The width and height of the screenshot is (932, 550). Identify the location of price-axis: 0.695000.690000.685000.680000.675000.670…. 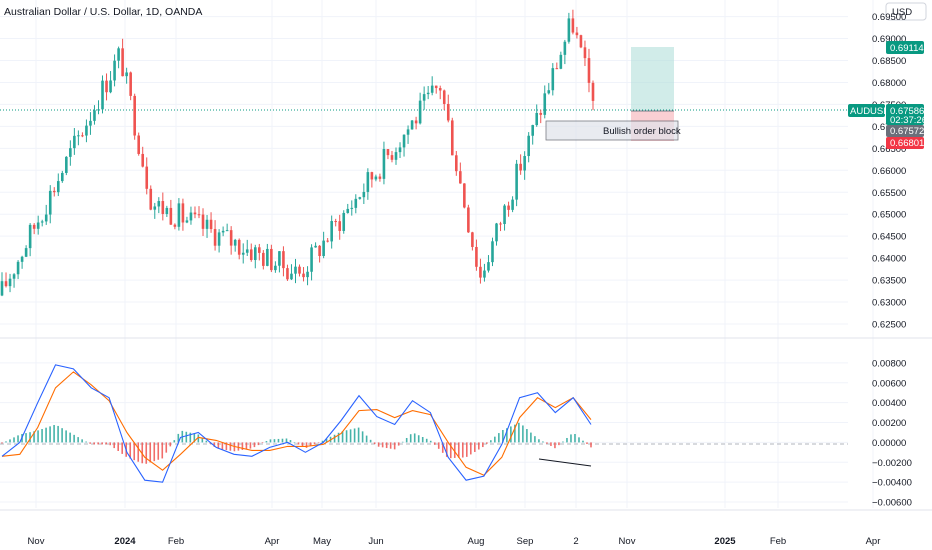
(889, 171).